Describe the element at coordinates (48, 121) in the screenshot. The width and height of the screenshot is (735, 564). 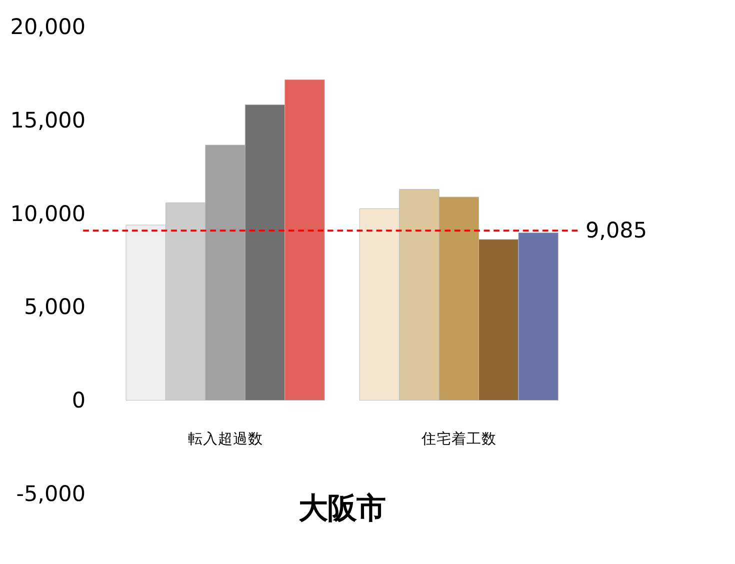
I see `y-tick-label: 15,000` at that location.